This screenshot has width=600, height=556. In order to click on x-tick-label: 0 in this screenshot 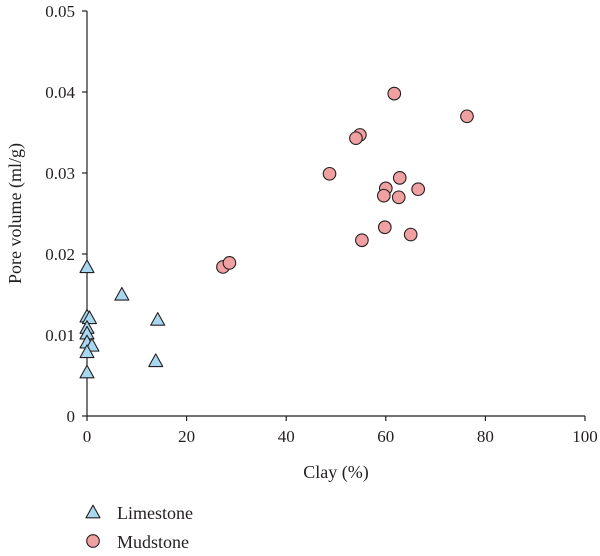, I will do `click(87, 436)`.